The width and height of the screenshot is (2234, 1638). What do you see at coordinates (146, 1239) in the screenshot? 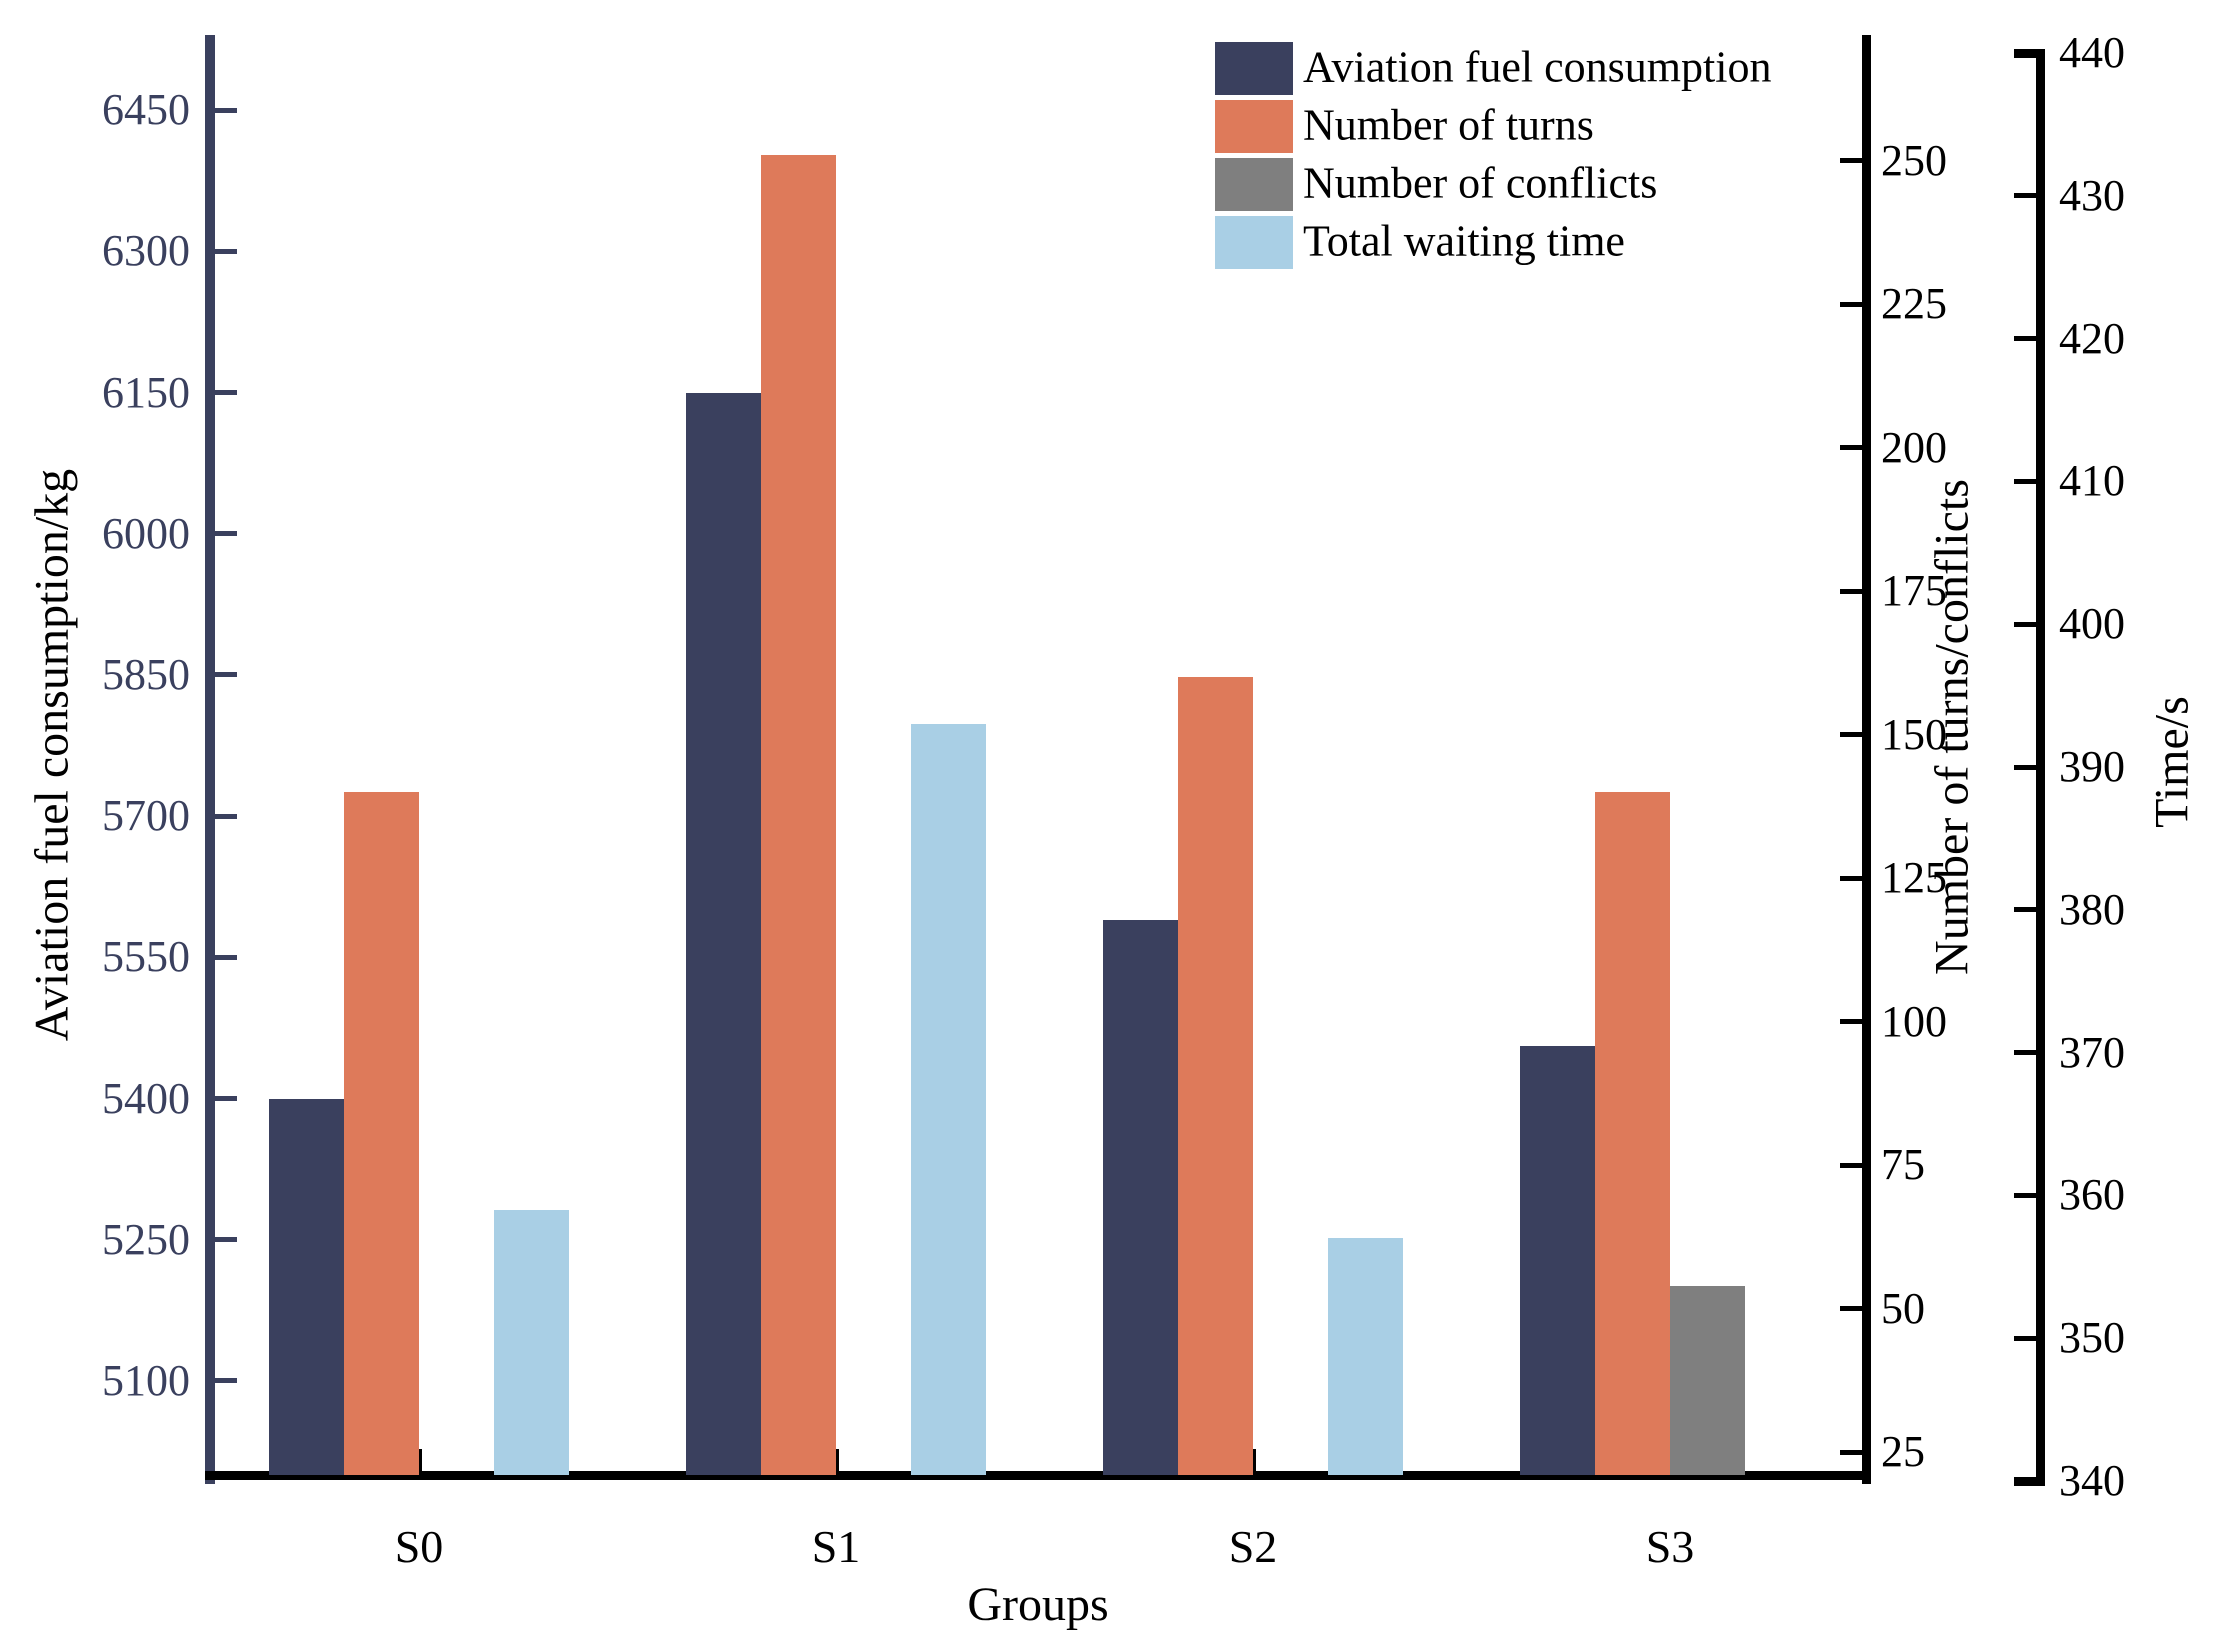
I see `fuel-tick-label: 5250` at bounding box center [146, 1239].